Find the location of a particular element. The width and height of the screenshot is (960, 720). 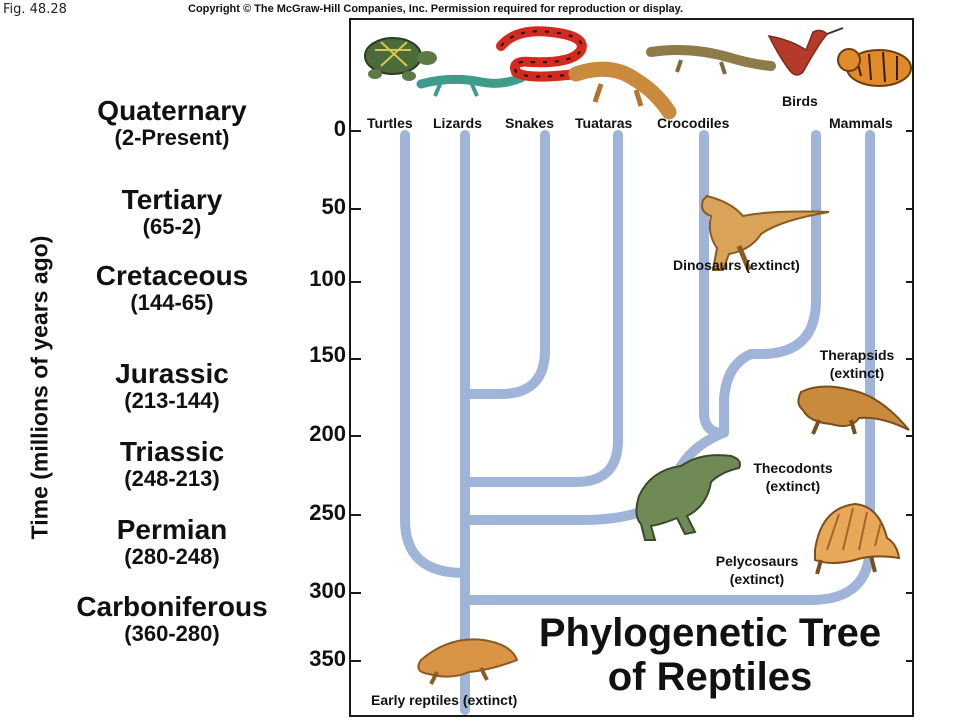

period-range: (360-280) is located at coordinates (172, 633).